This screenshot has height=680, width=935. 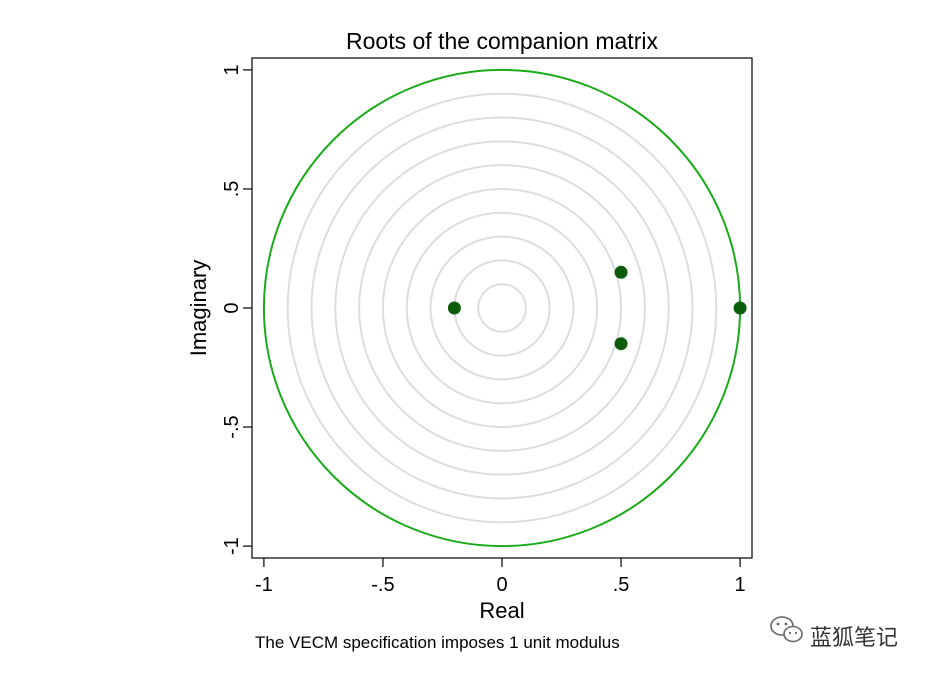 What do you see at coordinates (501, 585) in the screenshot?
I see `x-tick-label: 0` at bounding box center [501, 585].